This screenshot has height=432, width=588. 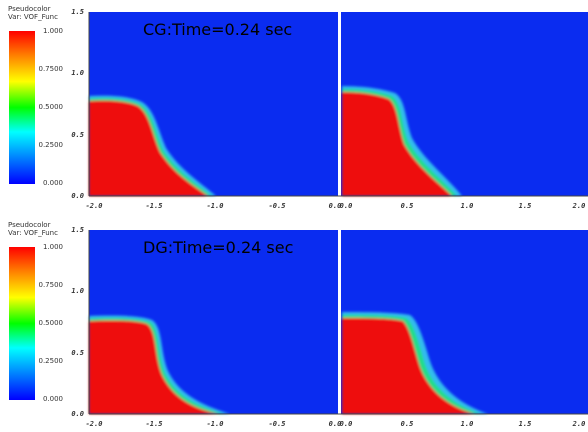 What do you see at coordinates (218, 29) in the screenshot?
I see `time-label: CG:Time=0.24 sec` at bounding box center [218, 29].